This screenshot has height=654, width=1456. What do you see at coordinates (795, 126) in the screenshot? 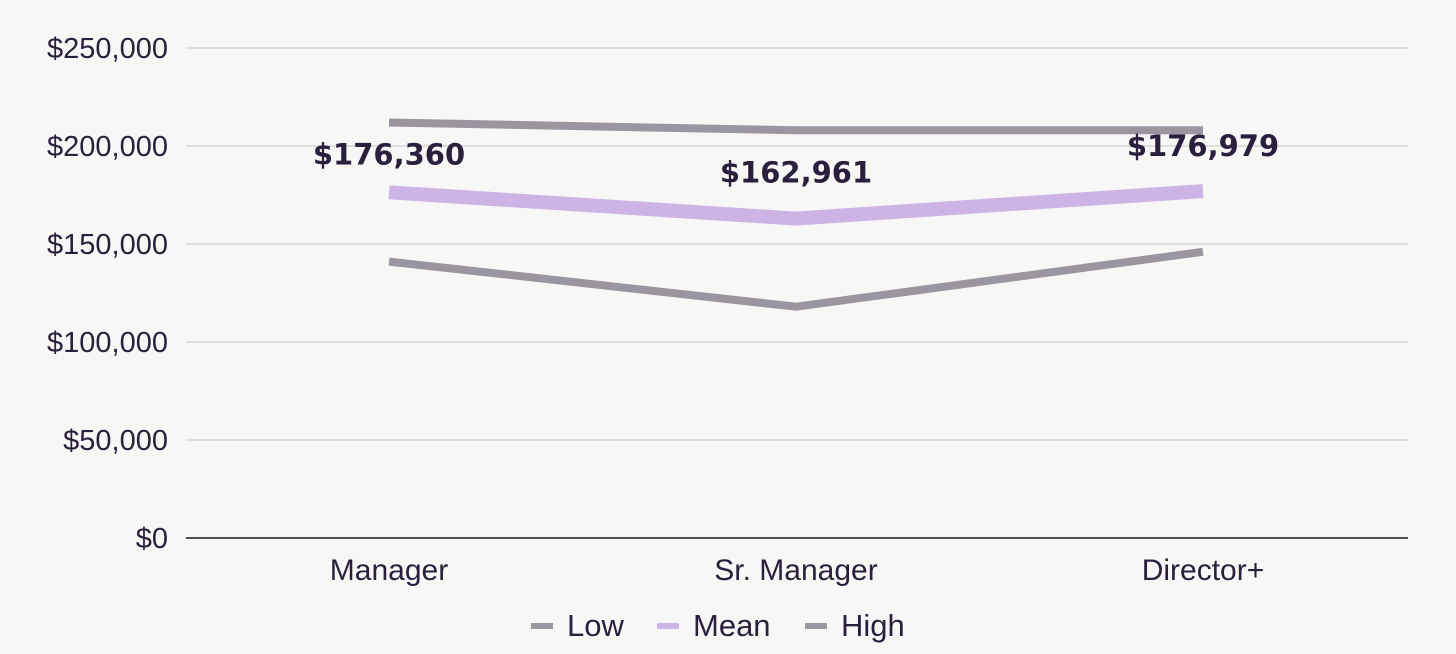
I see `series-line-high` at bounding box center [795, 126].